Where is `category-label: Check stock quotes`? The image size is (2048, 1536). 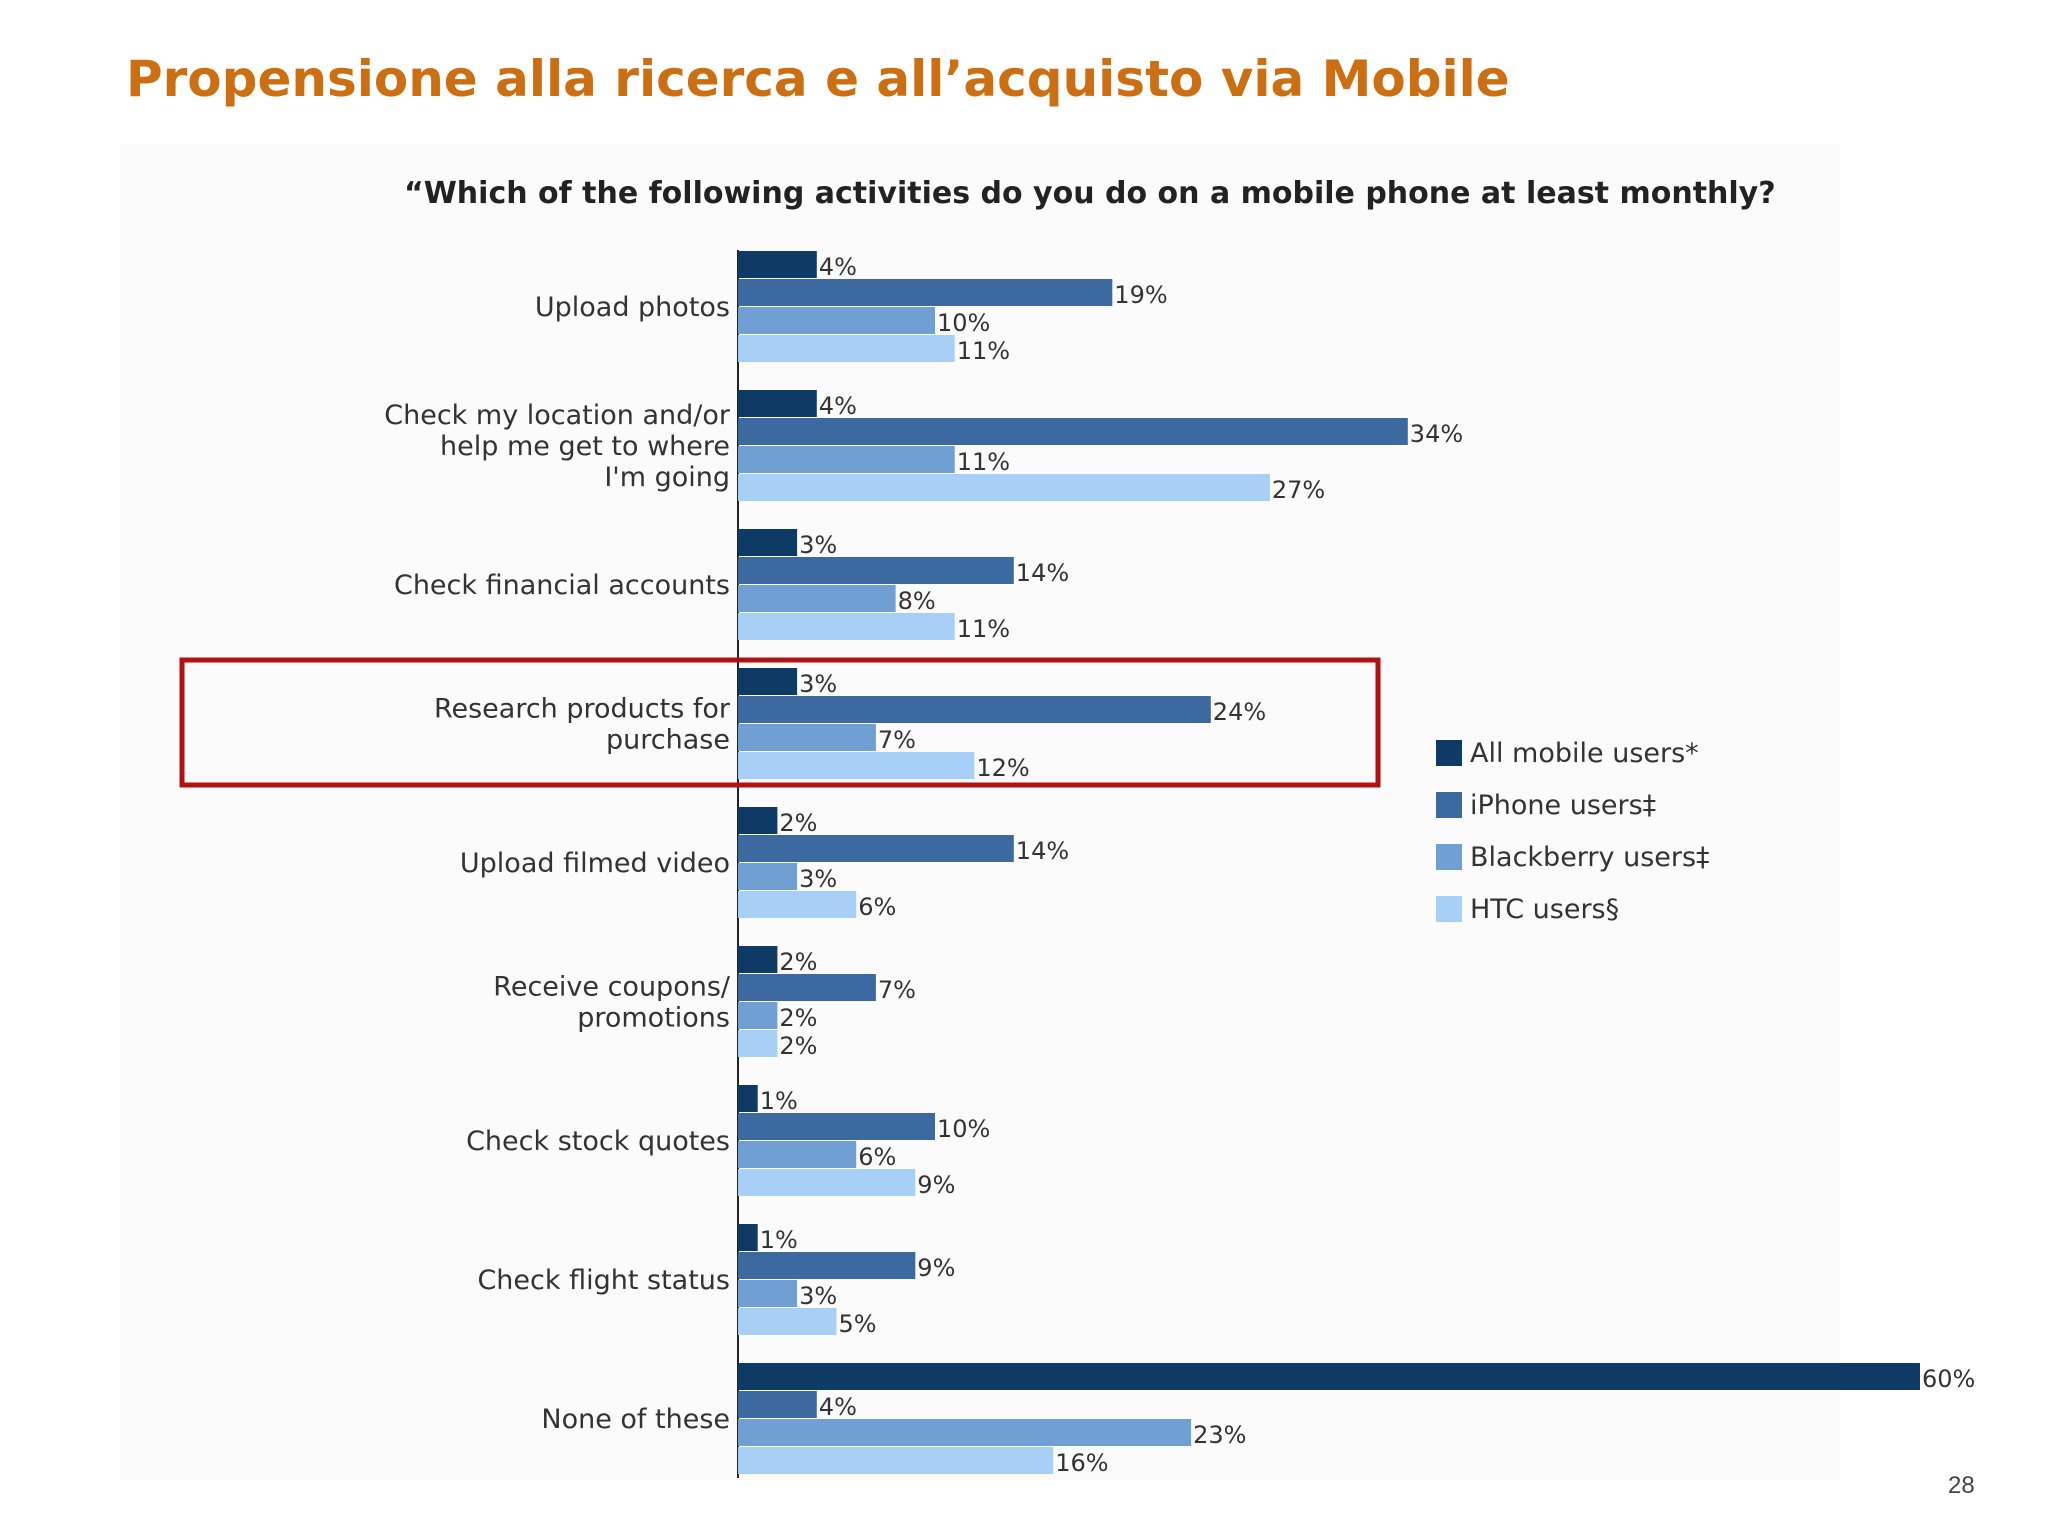 category-label: Check stock quotes is located at coordinates (598, 1141).